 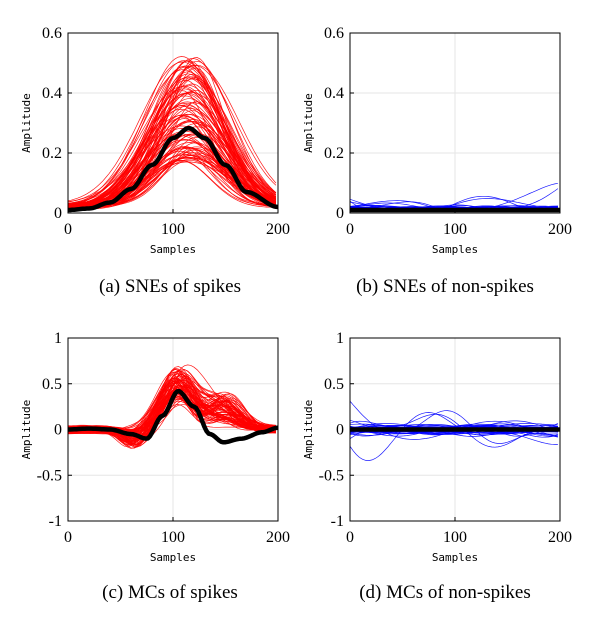 What do you see at coordinates (170, 286) in the screenshot?
I see `caption-a: (a) SNEs of spikes` at bounding box center [170, 286].